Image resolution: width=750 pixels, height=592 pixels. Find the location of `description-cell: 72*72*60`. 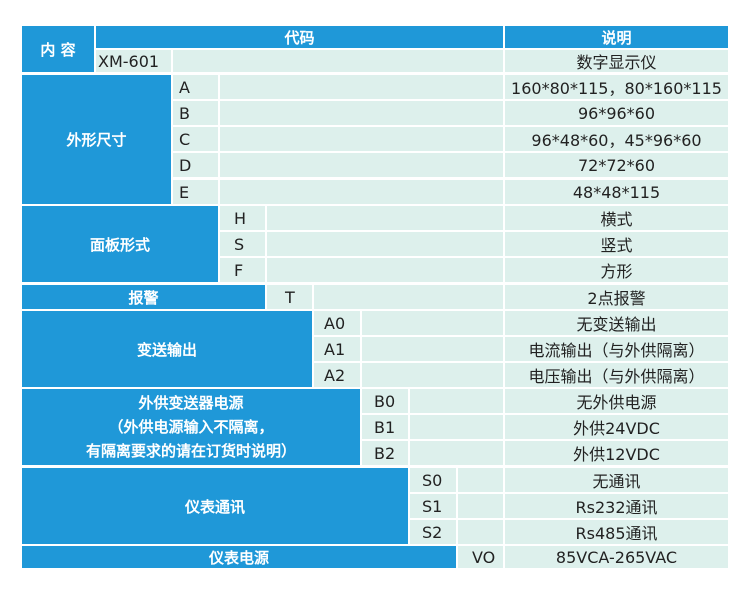

description-cell: 72*72*60 is located at coordinates (616, 165).